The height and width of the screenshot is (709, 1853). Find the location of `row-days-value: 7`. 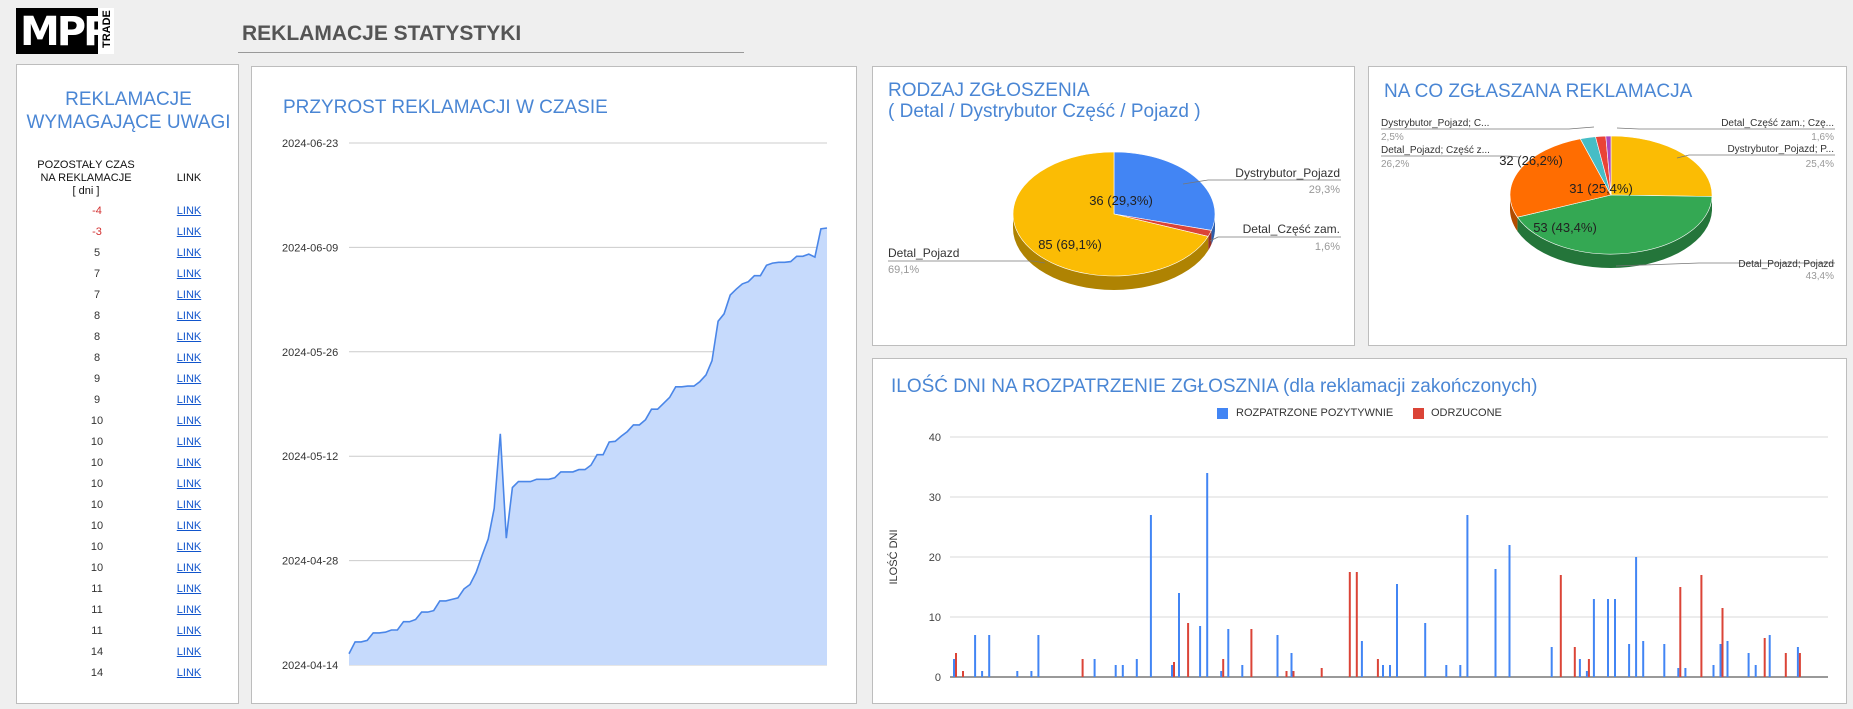

row-days-value: 7 is located at coordinates (97, 274).